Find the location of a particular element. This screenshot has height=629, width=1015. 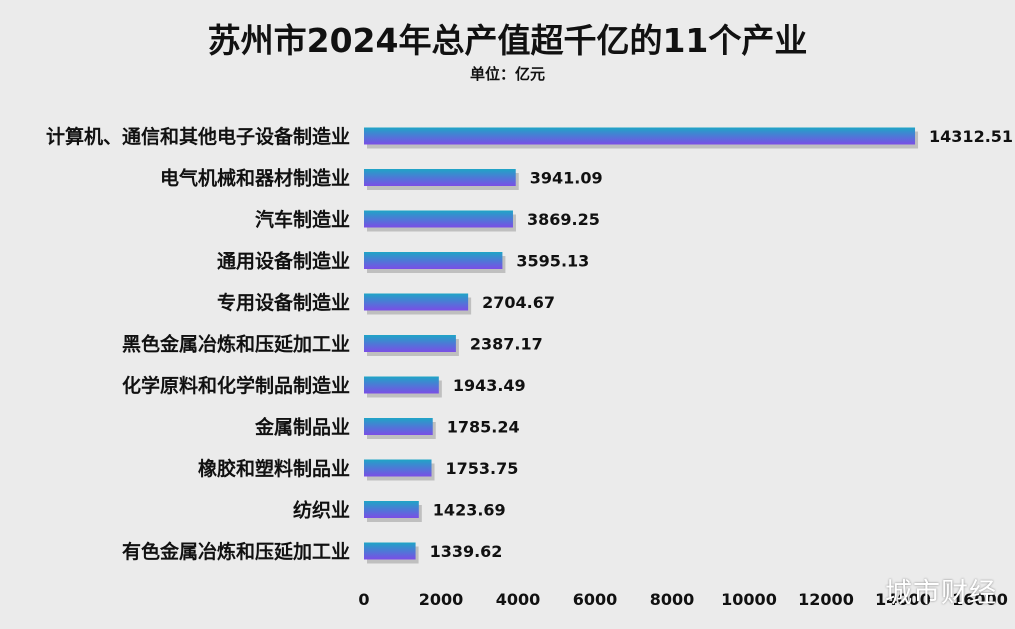

chart-title: 苏州市2024年总产值超千亿的11个产业 is located at coordinates (507, 40).